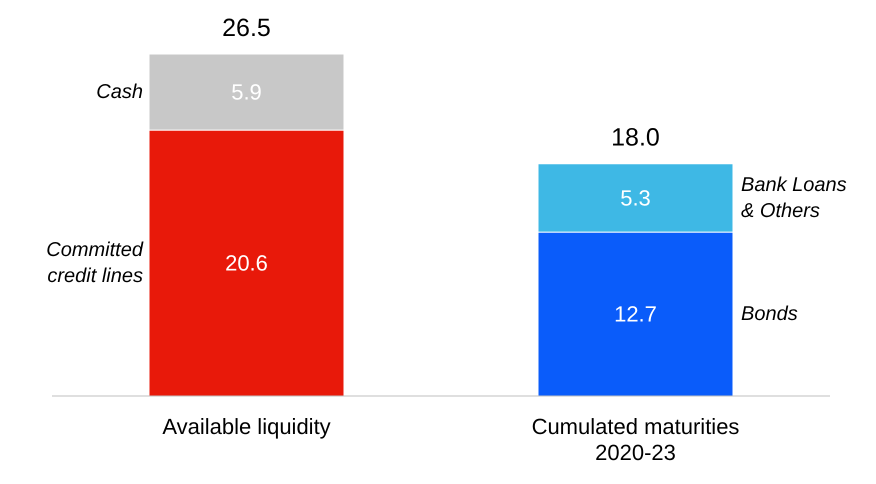 The image size is (876, 484). Describe the element at coordinates (635, 197) in the screenshot. I see `data-label: 5.3` at that location.